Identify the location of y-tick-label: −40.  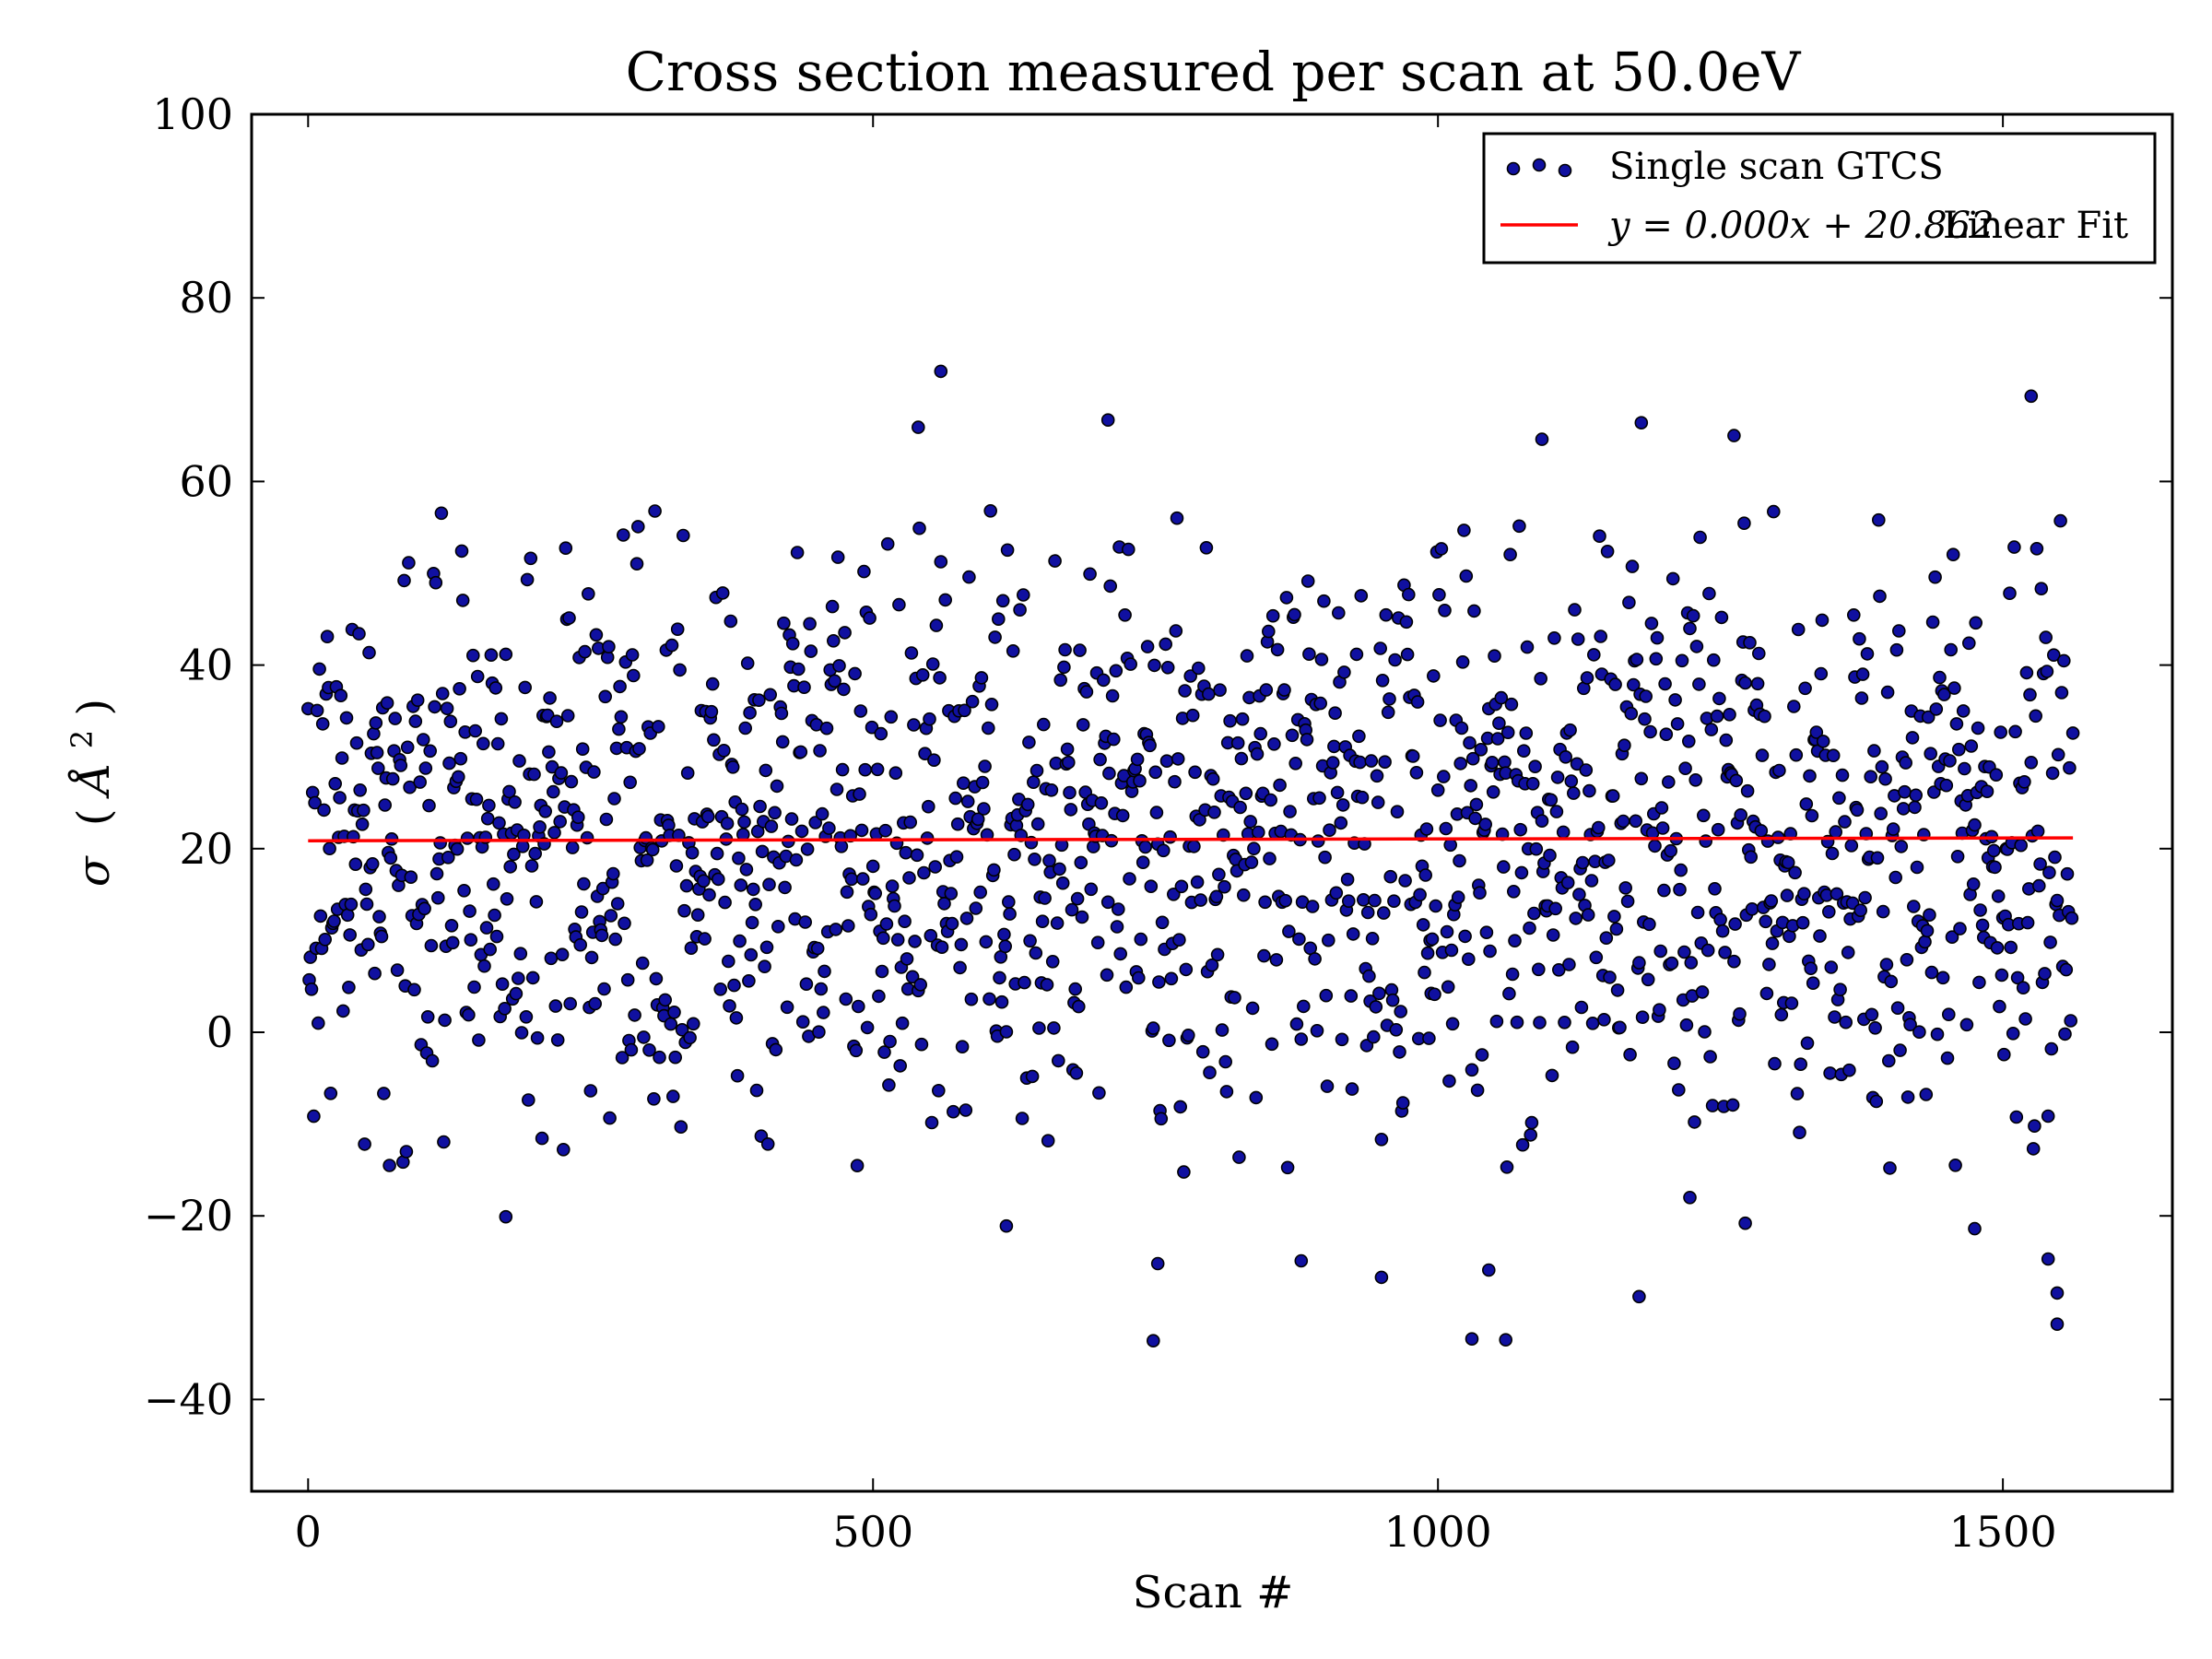
(188, 1399).